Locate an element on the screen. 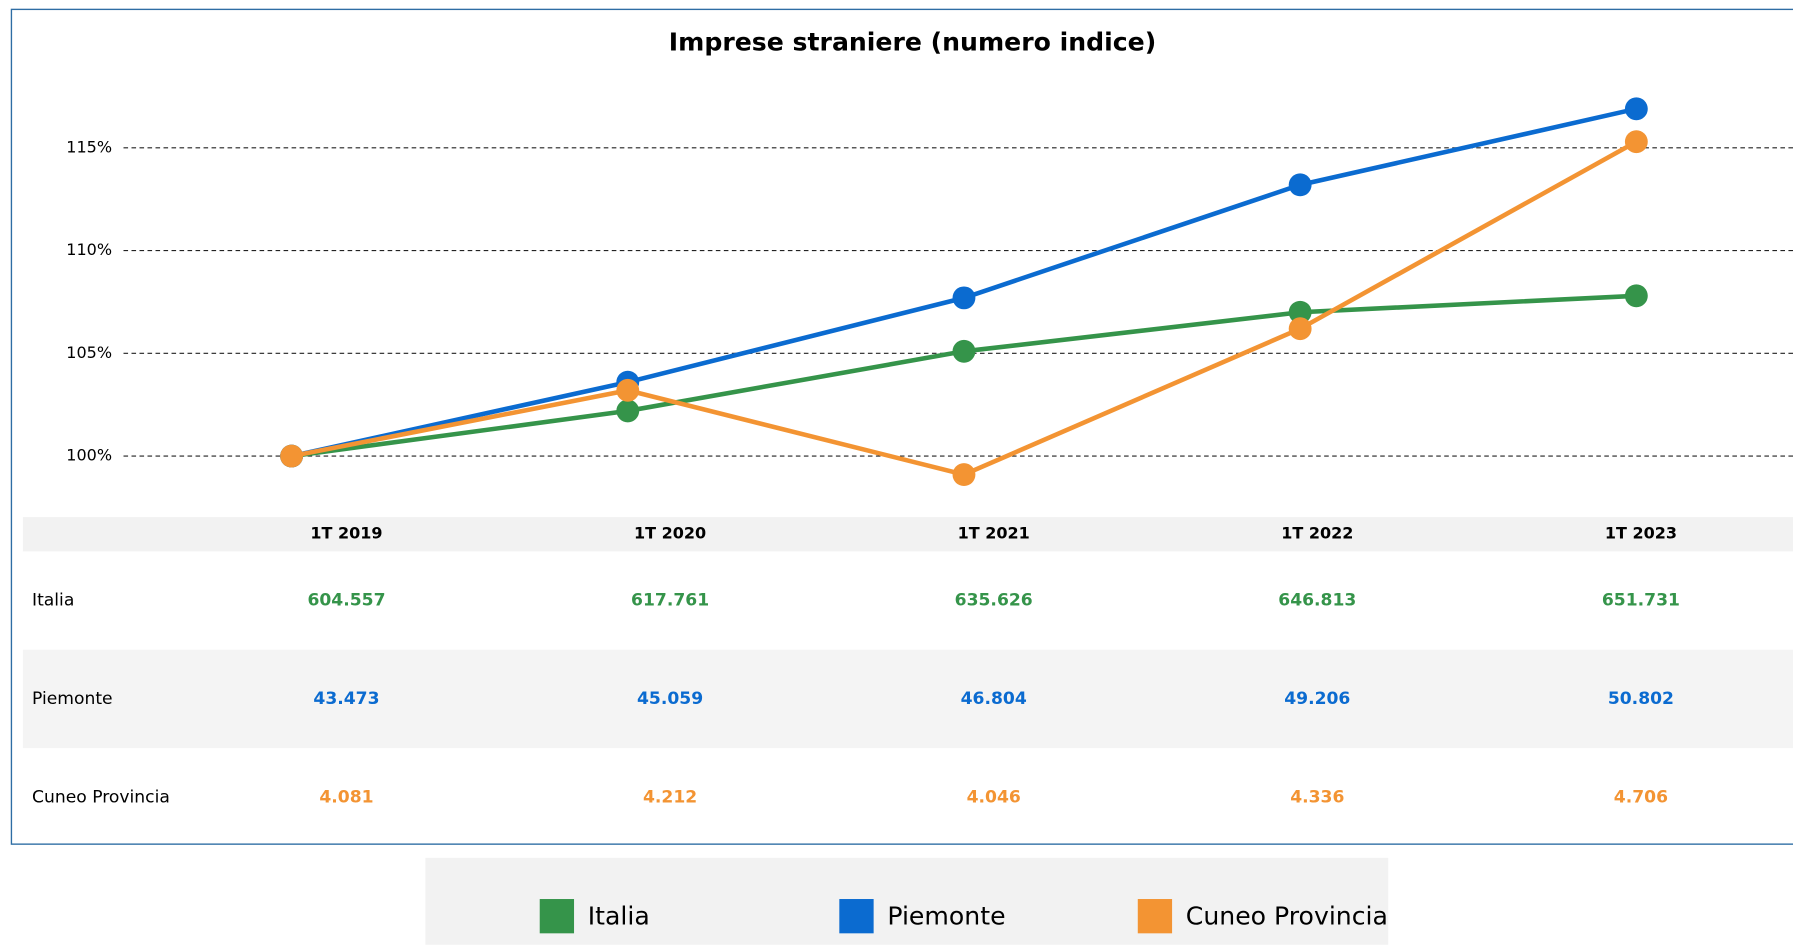 Image resolution: width=1793 pixels, height=949 pixels. table-cell: 43.473 is located at coordinates (346, 699).